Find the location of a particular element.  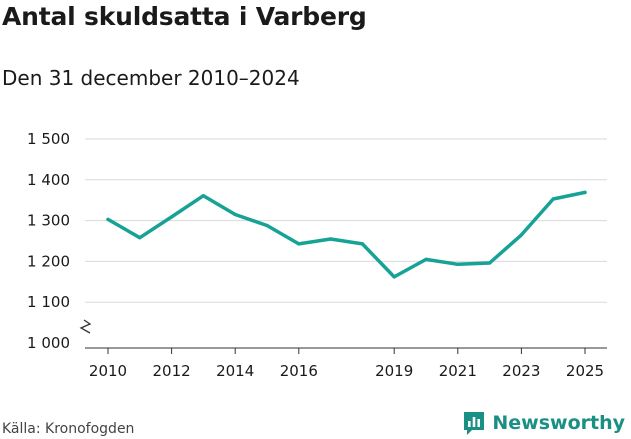

chart-title: Antal skuldsatta i Varberg is located at coordinates (184, 16).